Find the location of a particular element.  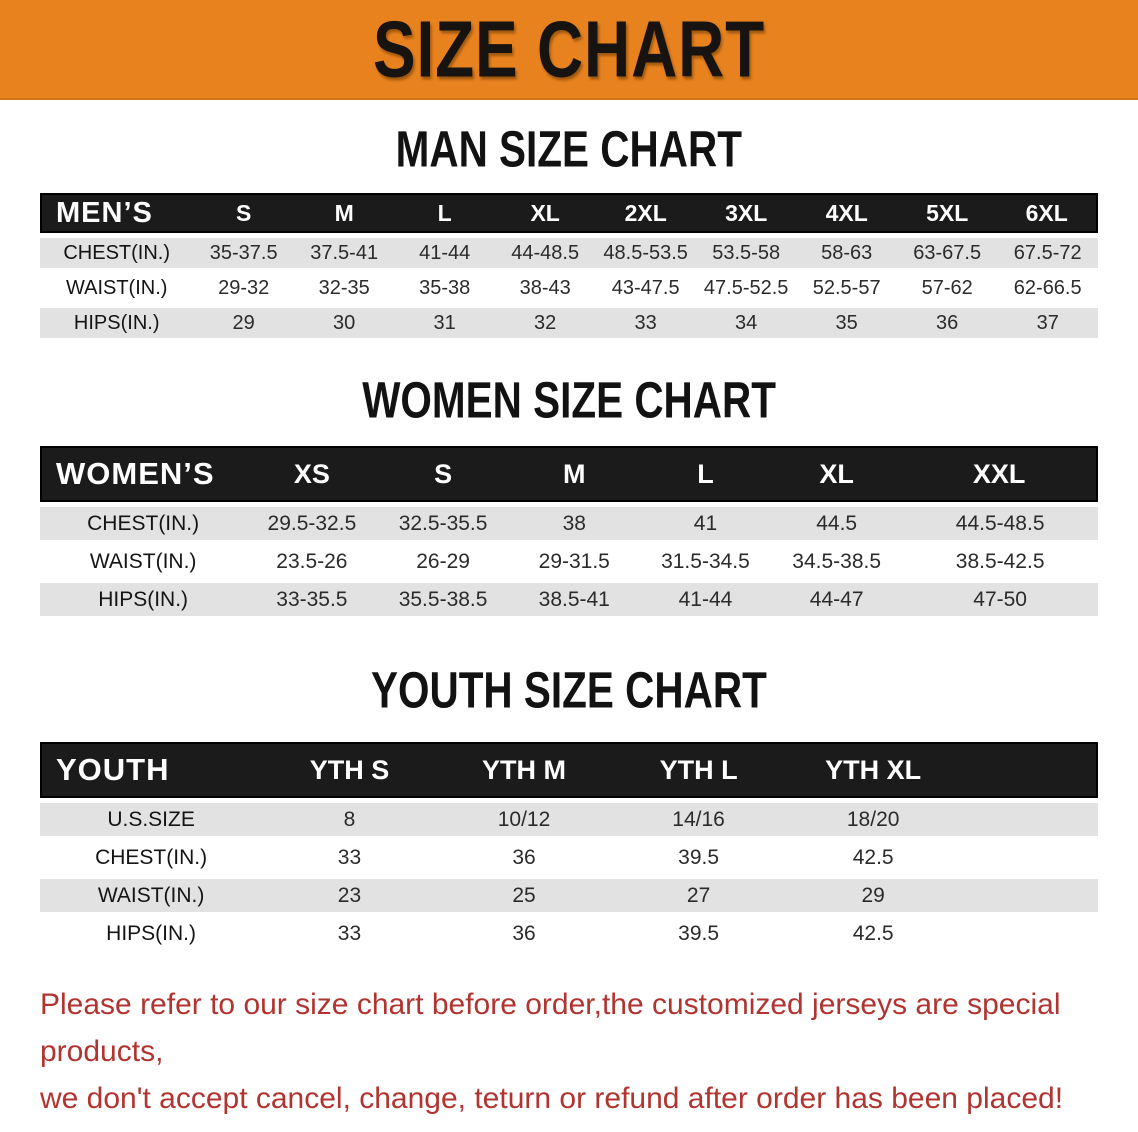

size-column-header: 2XL is located at coordinates (645, 213).